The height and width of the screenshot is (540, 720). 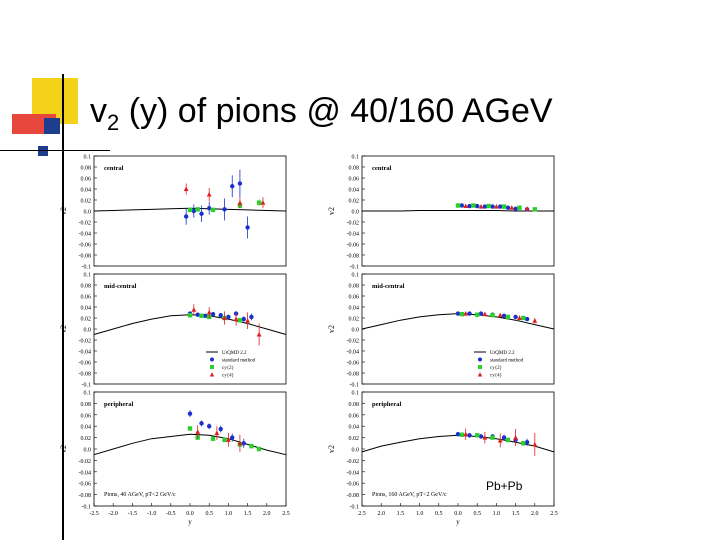 I want to click on x-tick-label: 1.5, so click(x=248, y=514).